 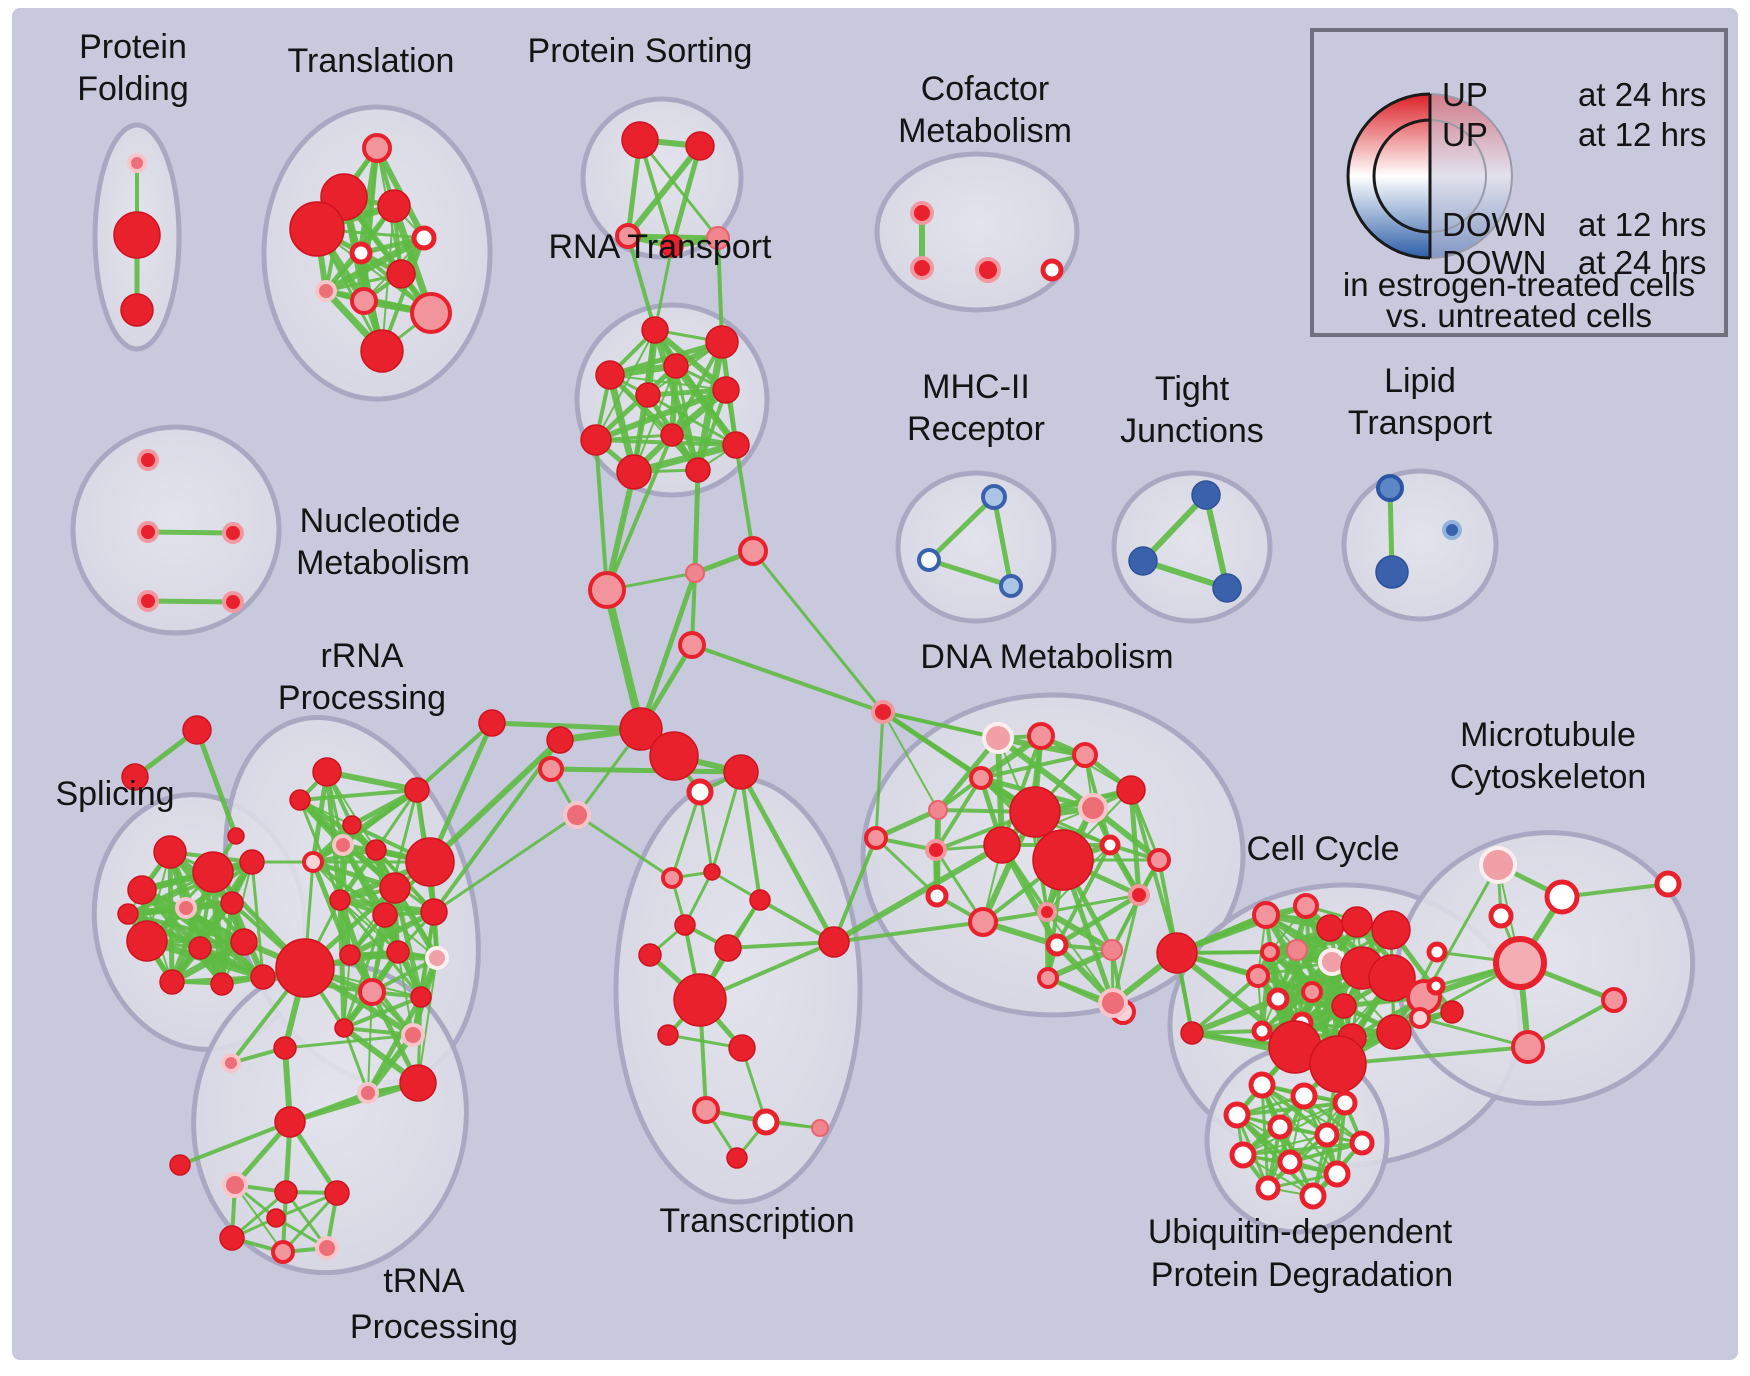 I want to click on network-node-pf1, so click(x=137, y=235).